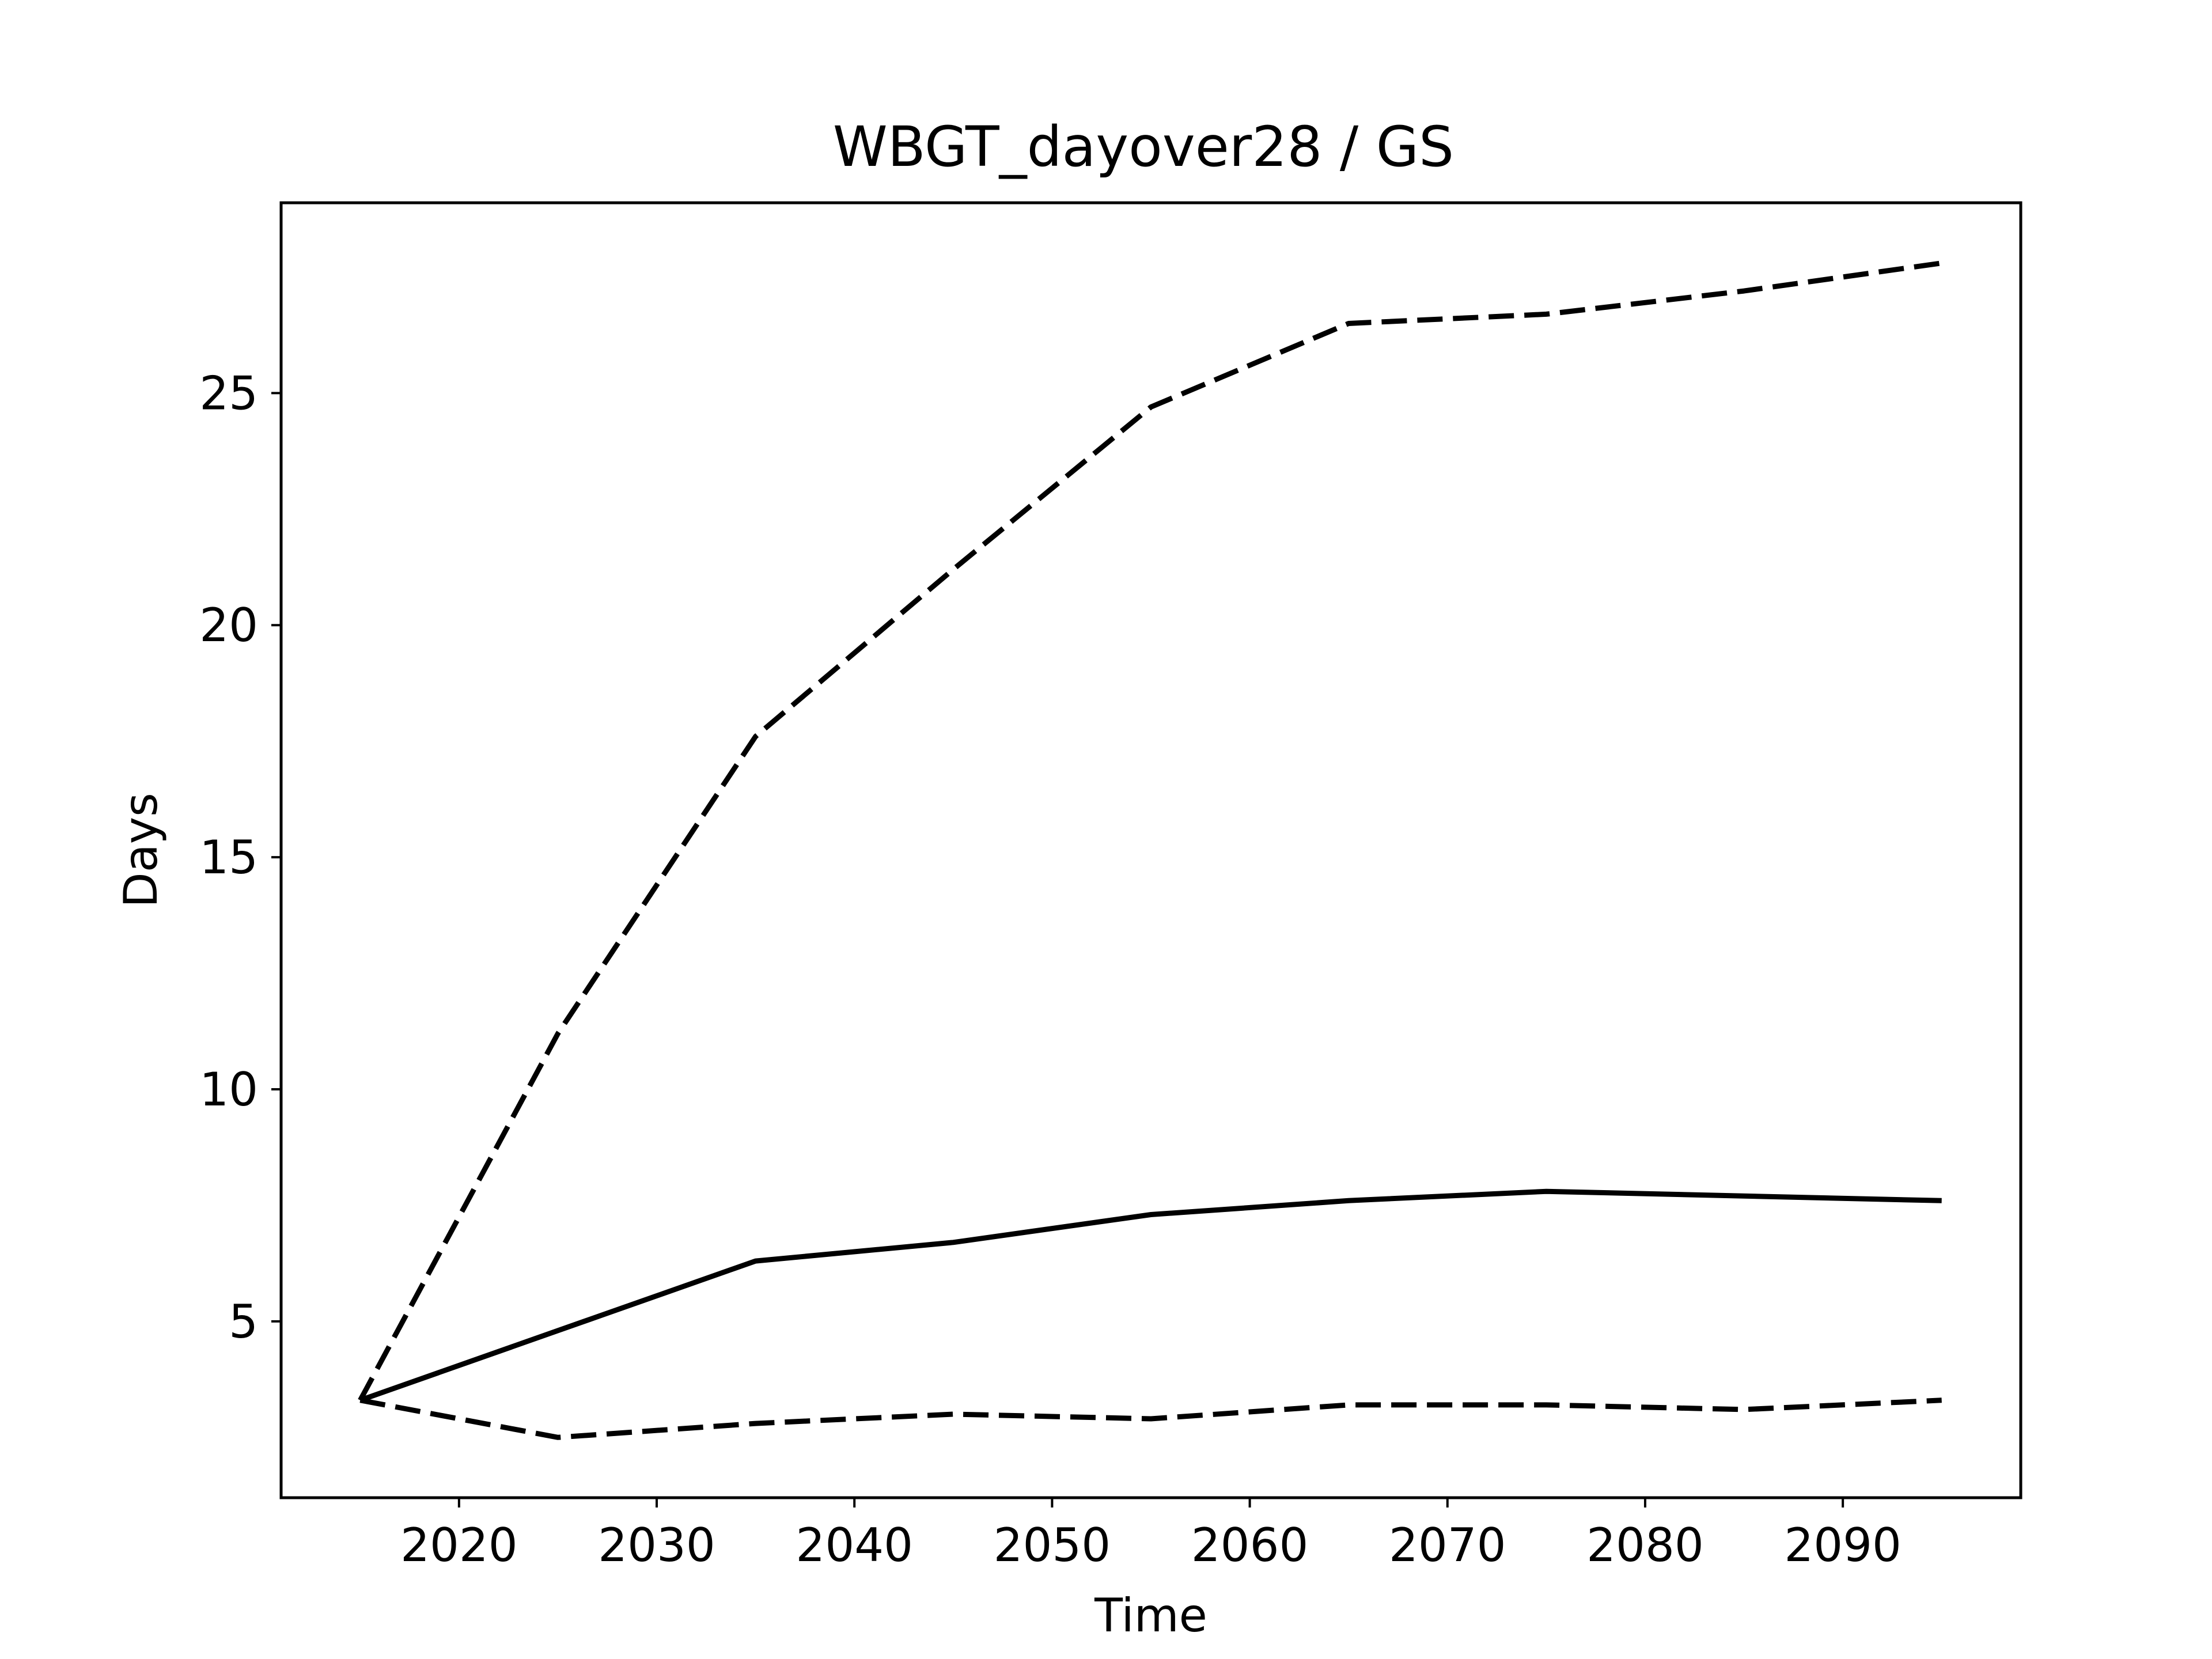 This screenshot has width=2212, height=1659. What do you see at coordinates (1151, 1535) in the screenshot?
I see `x-axis: 2020 2030 2040 2050 2060 2070 2080 2090` at bounding box center [1151, 1535].